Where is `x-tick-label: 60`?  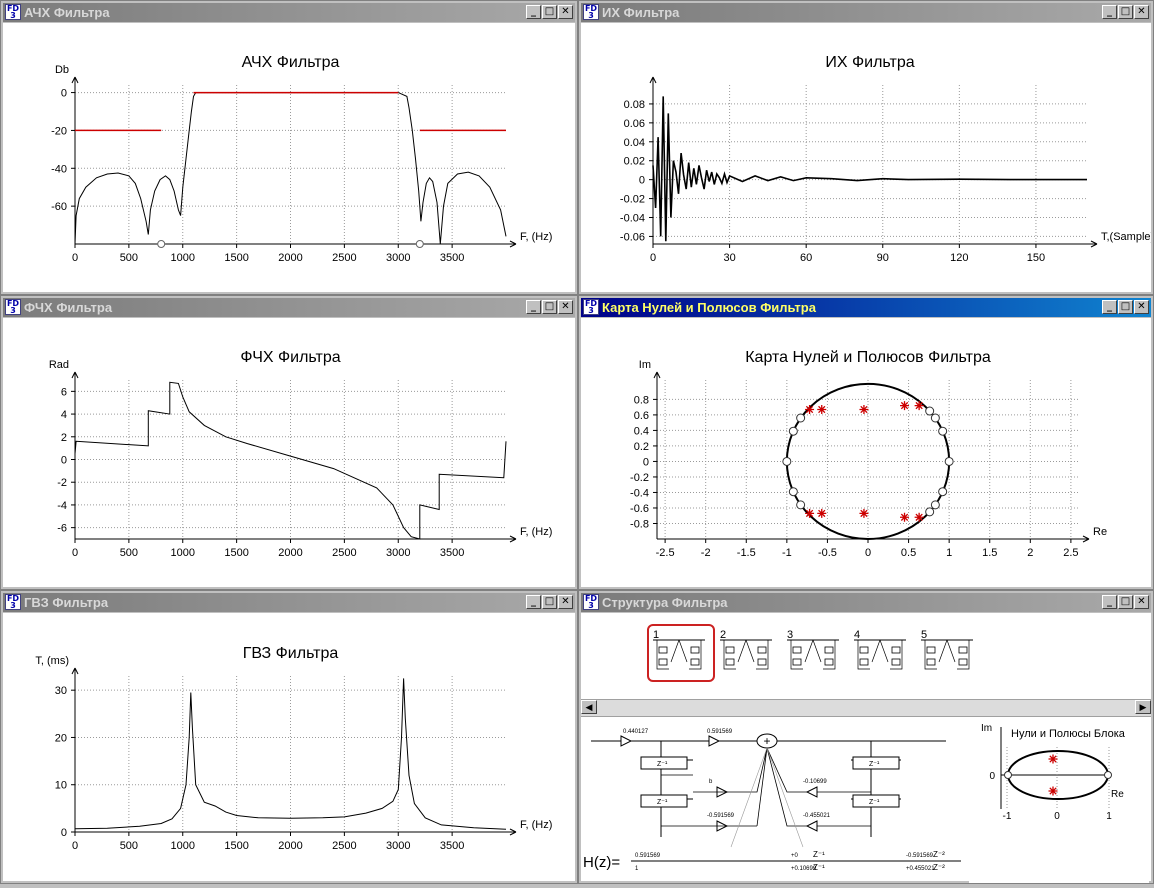 x-tick-label: 60 is located at coordinates (806, 258).